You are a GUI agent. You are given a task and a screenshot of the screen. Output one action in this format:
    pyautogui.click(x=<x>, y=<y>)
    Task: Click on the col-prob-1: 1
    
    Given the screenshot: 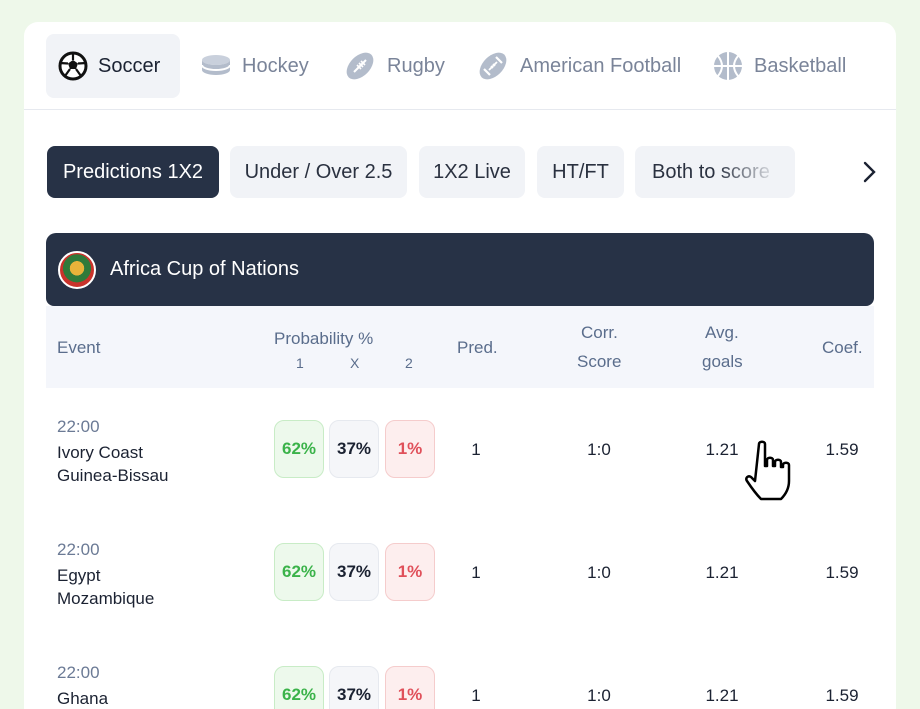 What is the action you would take?
    pyautogui.click(x=300, y=363)
    